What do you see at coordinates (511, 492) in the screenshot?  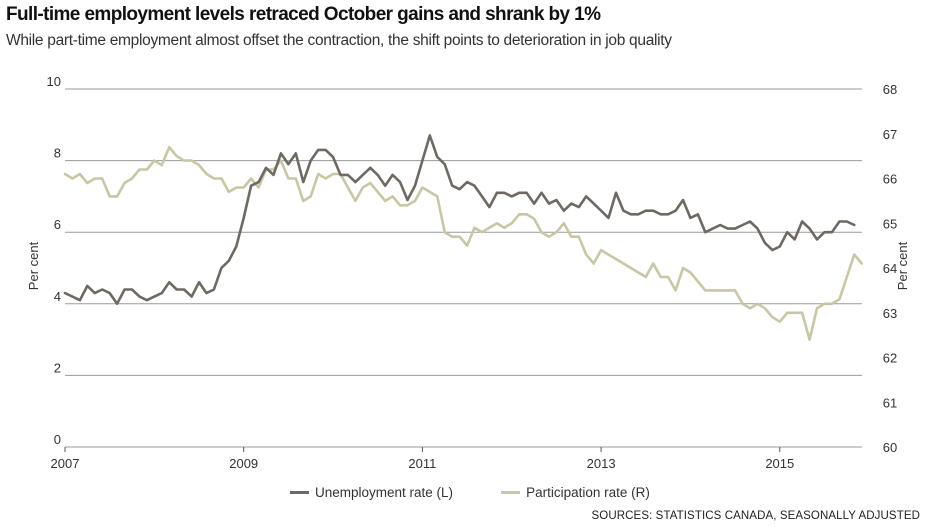 I see `legend-swatch-participation` at bounding box center [511, 492].